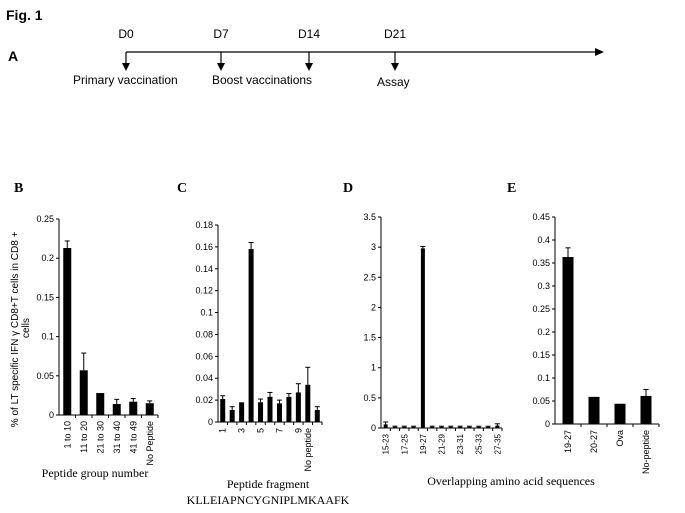 Image resolution: width=685 pixels, height=513 pixels. What do you see at coordinates (221, 61) in the screenshot?
I see `day-arrow-d7` at bounding box center [221, 61].